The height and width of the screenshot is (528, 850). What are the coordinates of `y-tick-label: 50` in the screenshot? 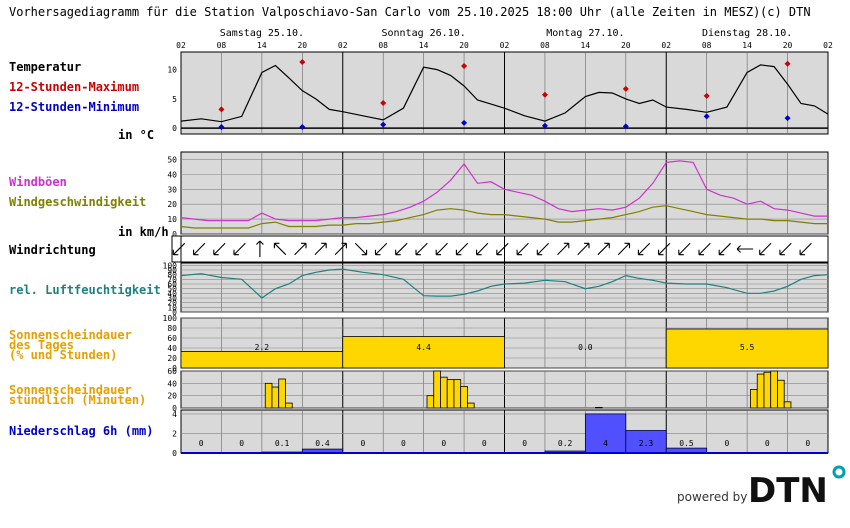 It's located at (172, 289).